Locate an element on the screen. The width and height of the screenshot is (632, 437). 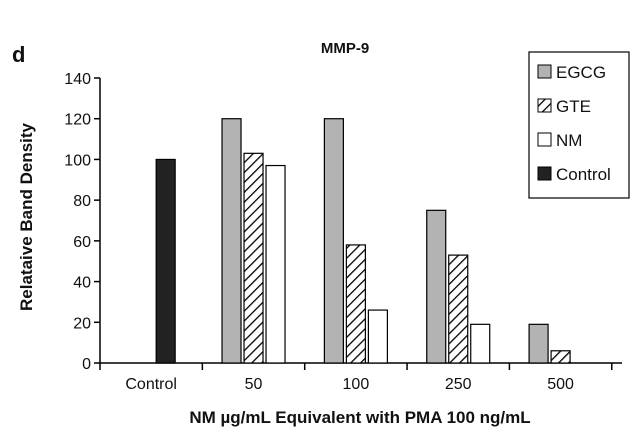
legend-label-control: Control is located at coordinates (583, 174).